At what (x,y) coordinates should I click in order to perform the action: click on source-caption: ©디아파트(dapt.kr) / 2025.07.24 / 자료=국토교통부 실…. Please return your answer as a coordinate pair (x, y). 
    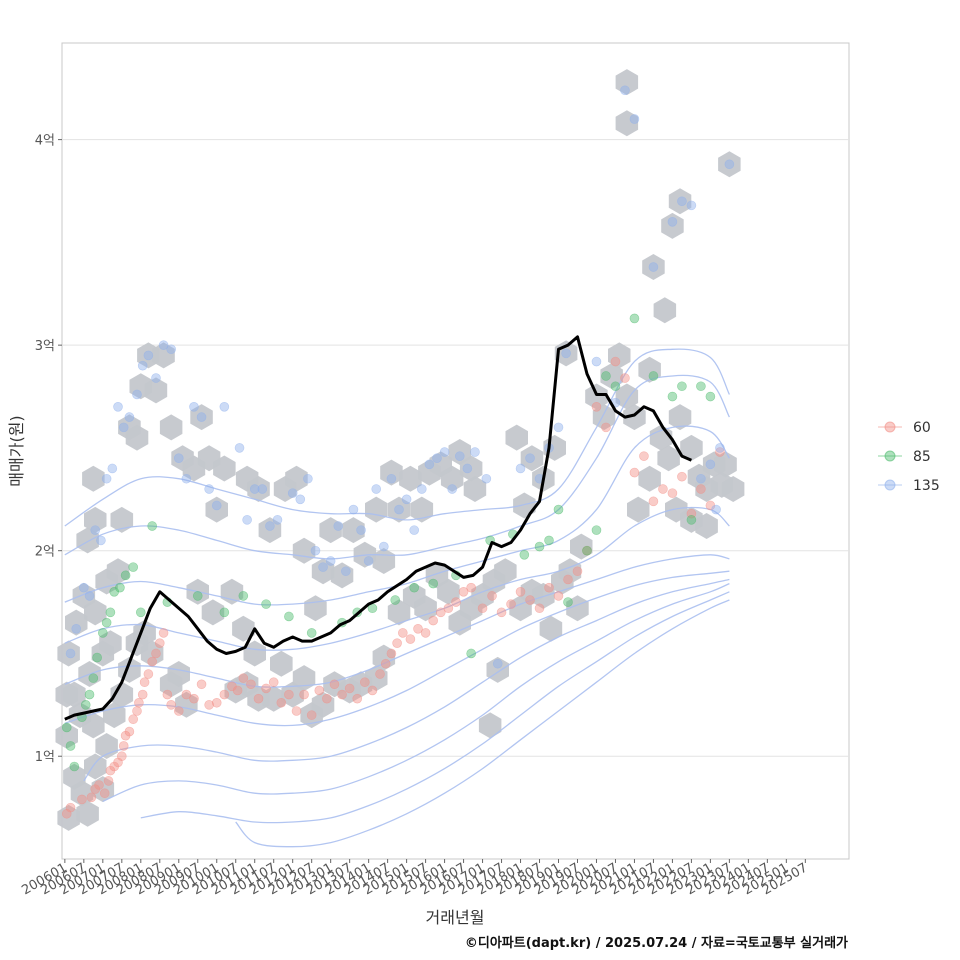
    Looking at the image, I should click on (656, 943).